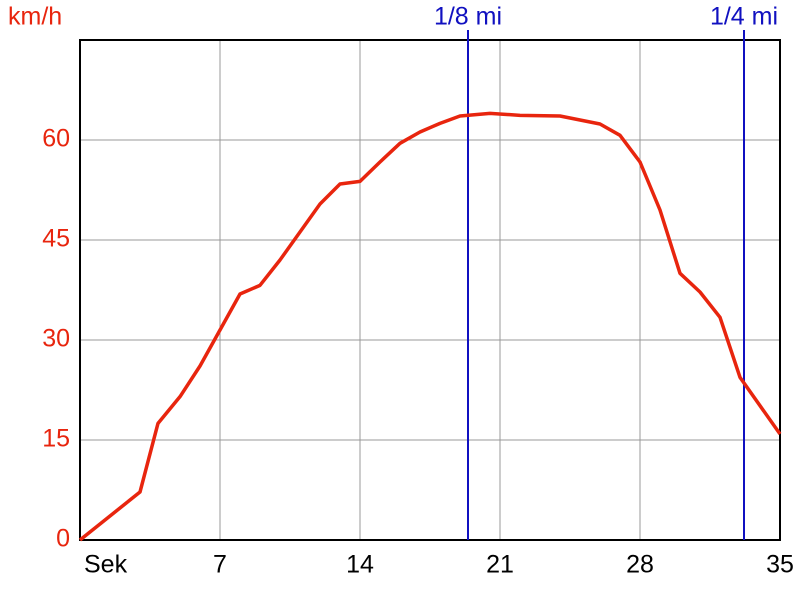 The height and width of the screenshot is (600, 800). Describe the element at coordinates (63, 539) in the screenshot. I see `y-tick-label: 0` at that location.